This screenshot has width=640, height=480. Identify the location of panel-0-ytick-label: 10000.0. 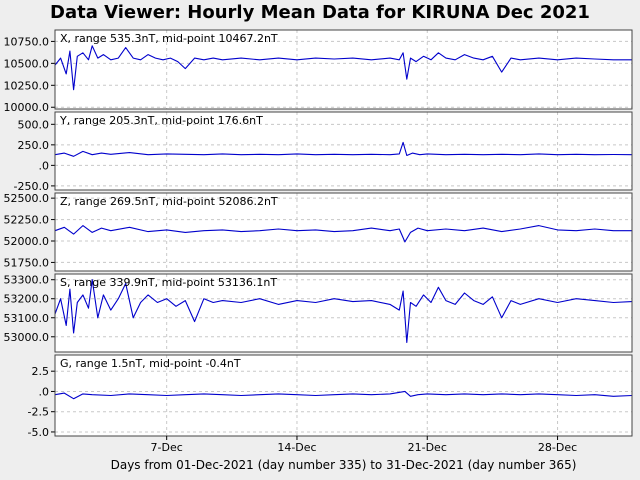
(27, 107).